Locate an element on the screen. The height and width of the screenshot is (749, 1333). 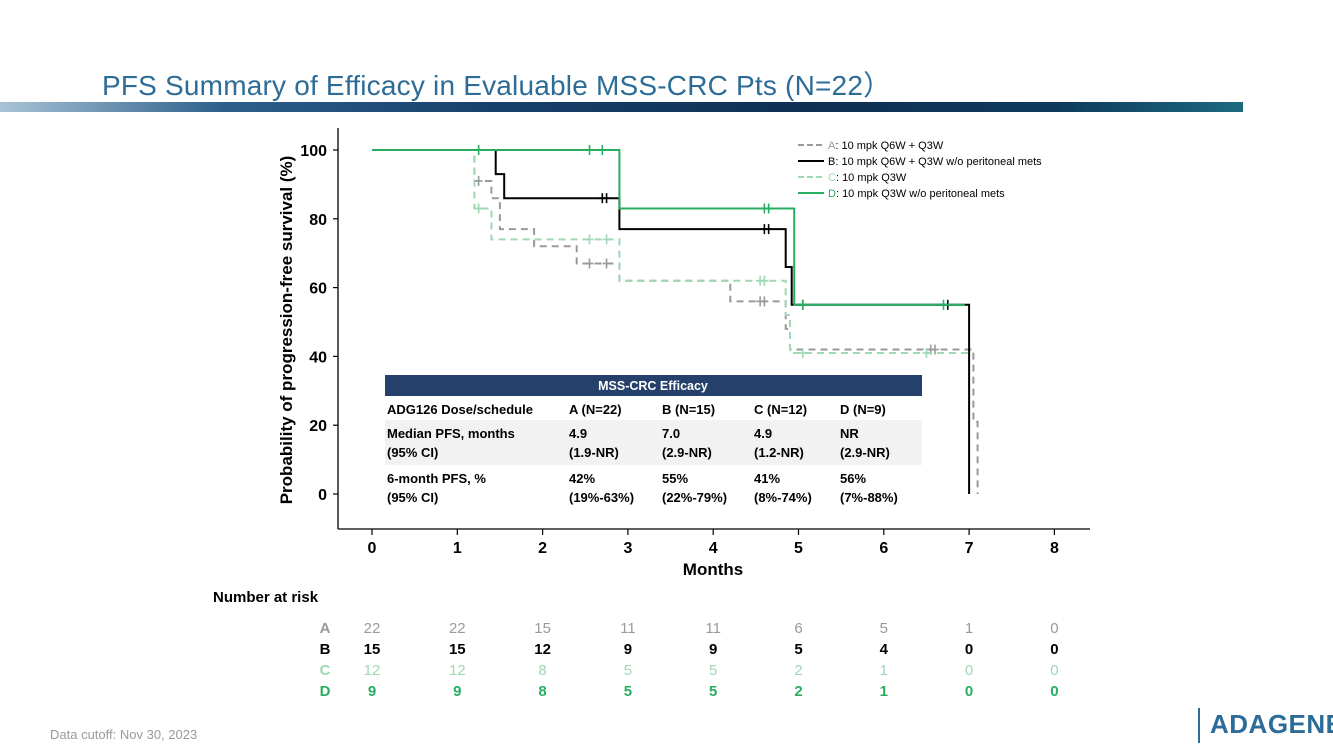
efficacy-cell-0-0-line2: (95% CI) is located at coordinates (412, 452).